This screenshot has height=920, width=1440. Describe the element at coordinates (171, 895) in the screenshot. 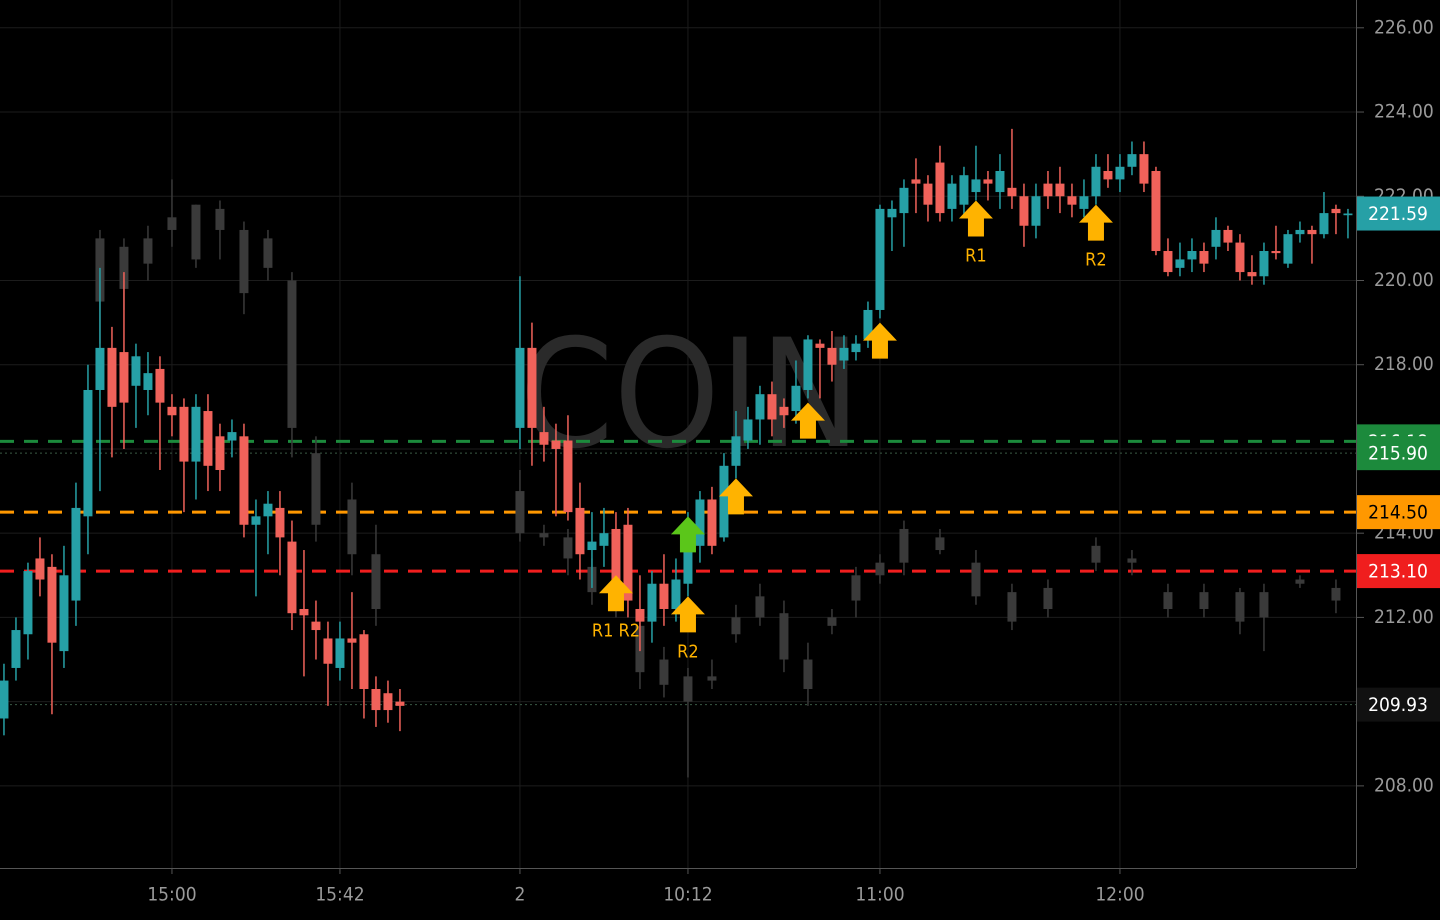

I see `x-tick-label: 15:00` at that location.